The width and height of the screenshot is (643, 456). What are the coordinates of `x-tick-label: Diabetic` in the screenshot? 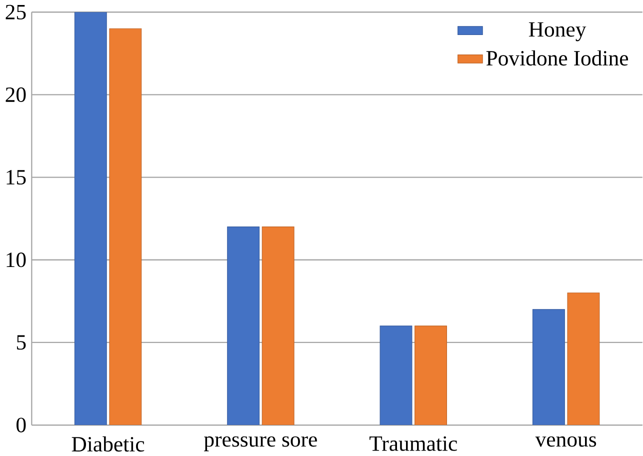 It's located at (108, 444).